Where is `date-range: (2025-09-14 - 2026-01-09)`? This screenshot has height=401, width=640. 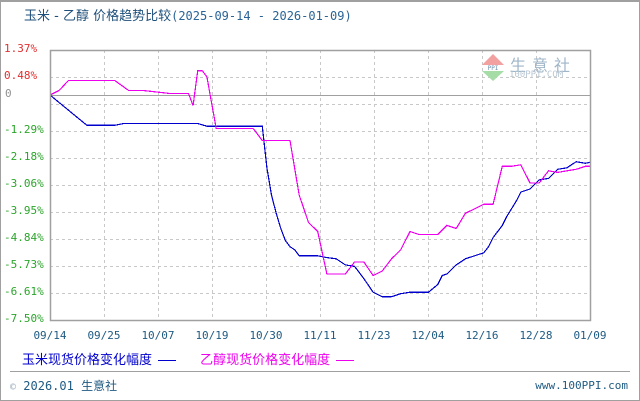
date-range: (2025-09-14 - 2026-01-09) is located at coordinates (261, 16).